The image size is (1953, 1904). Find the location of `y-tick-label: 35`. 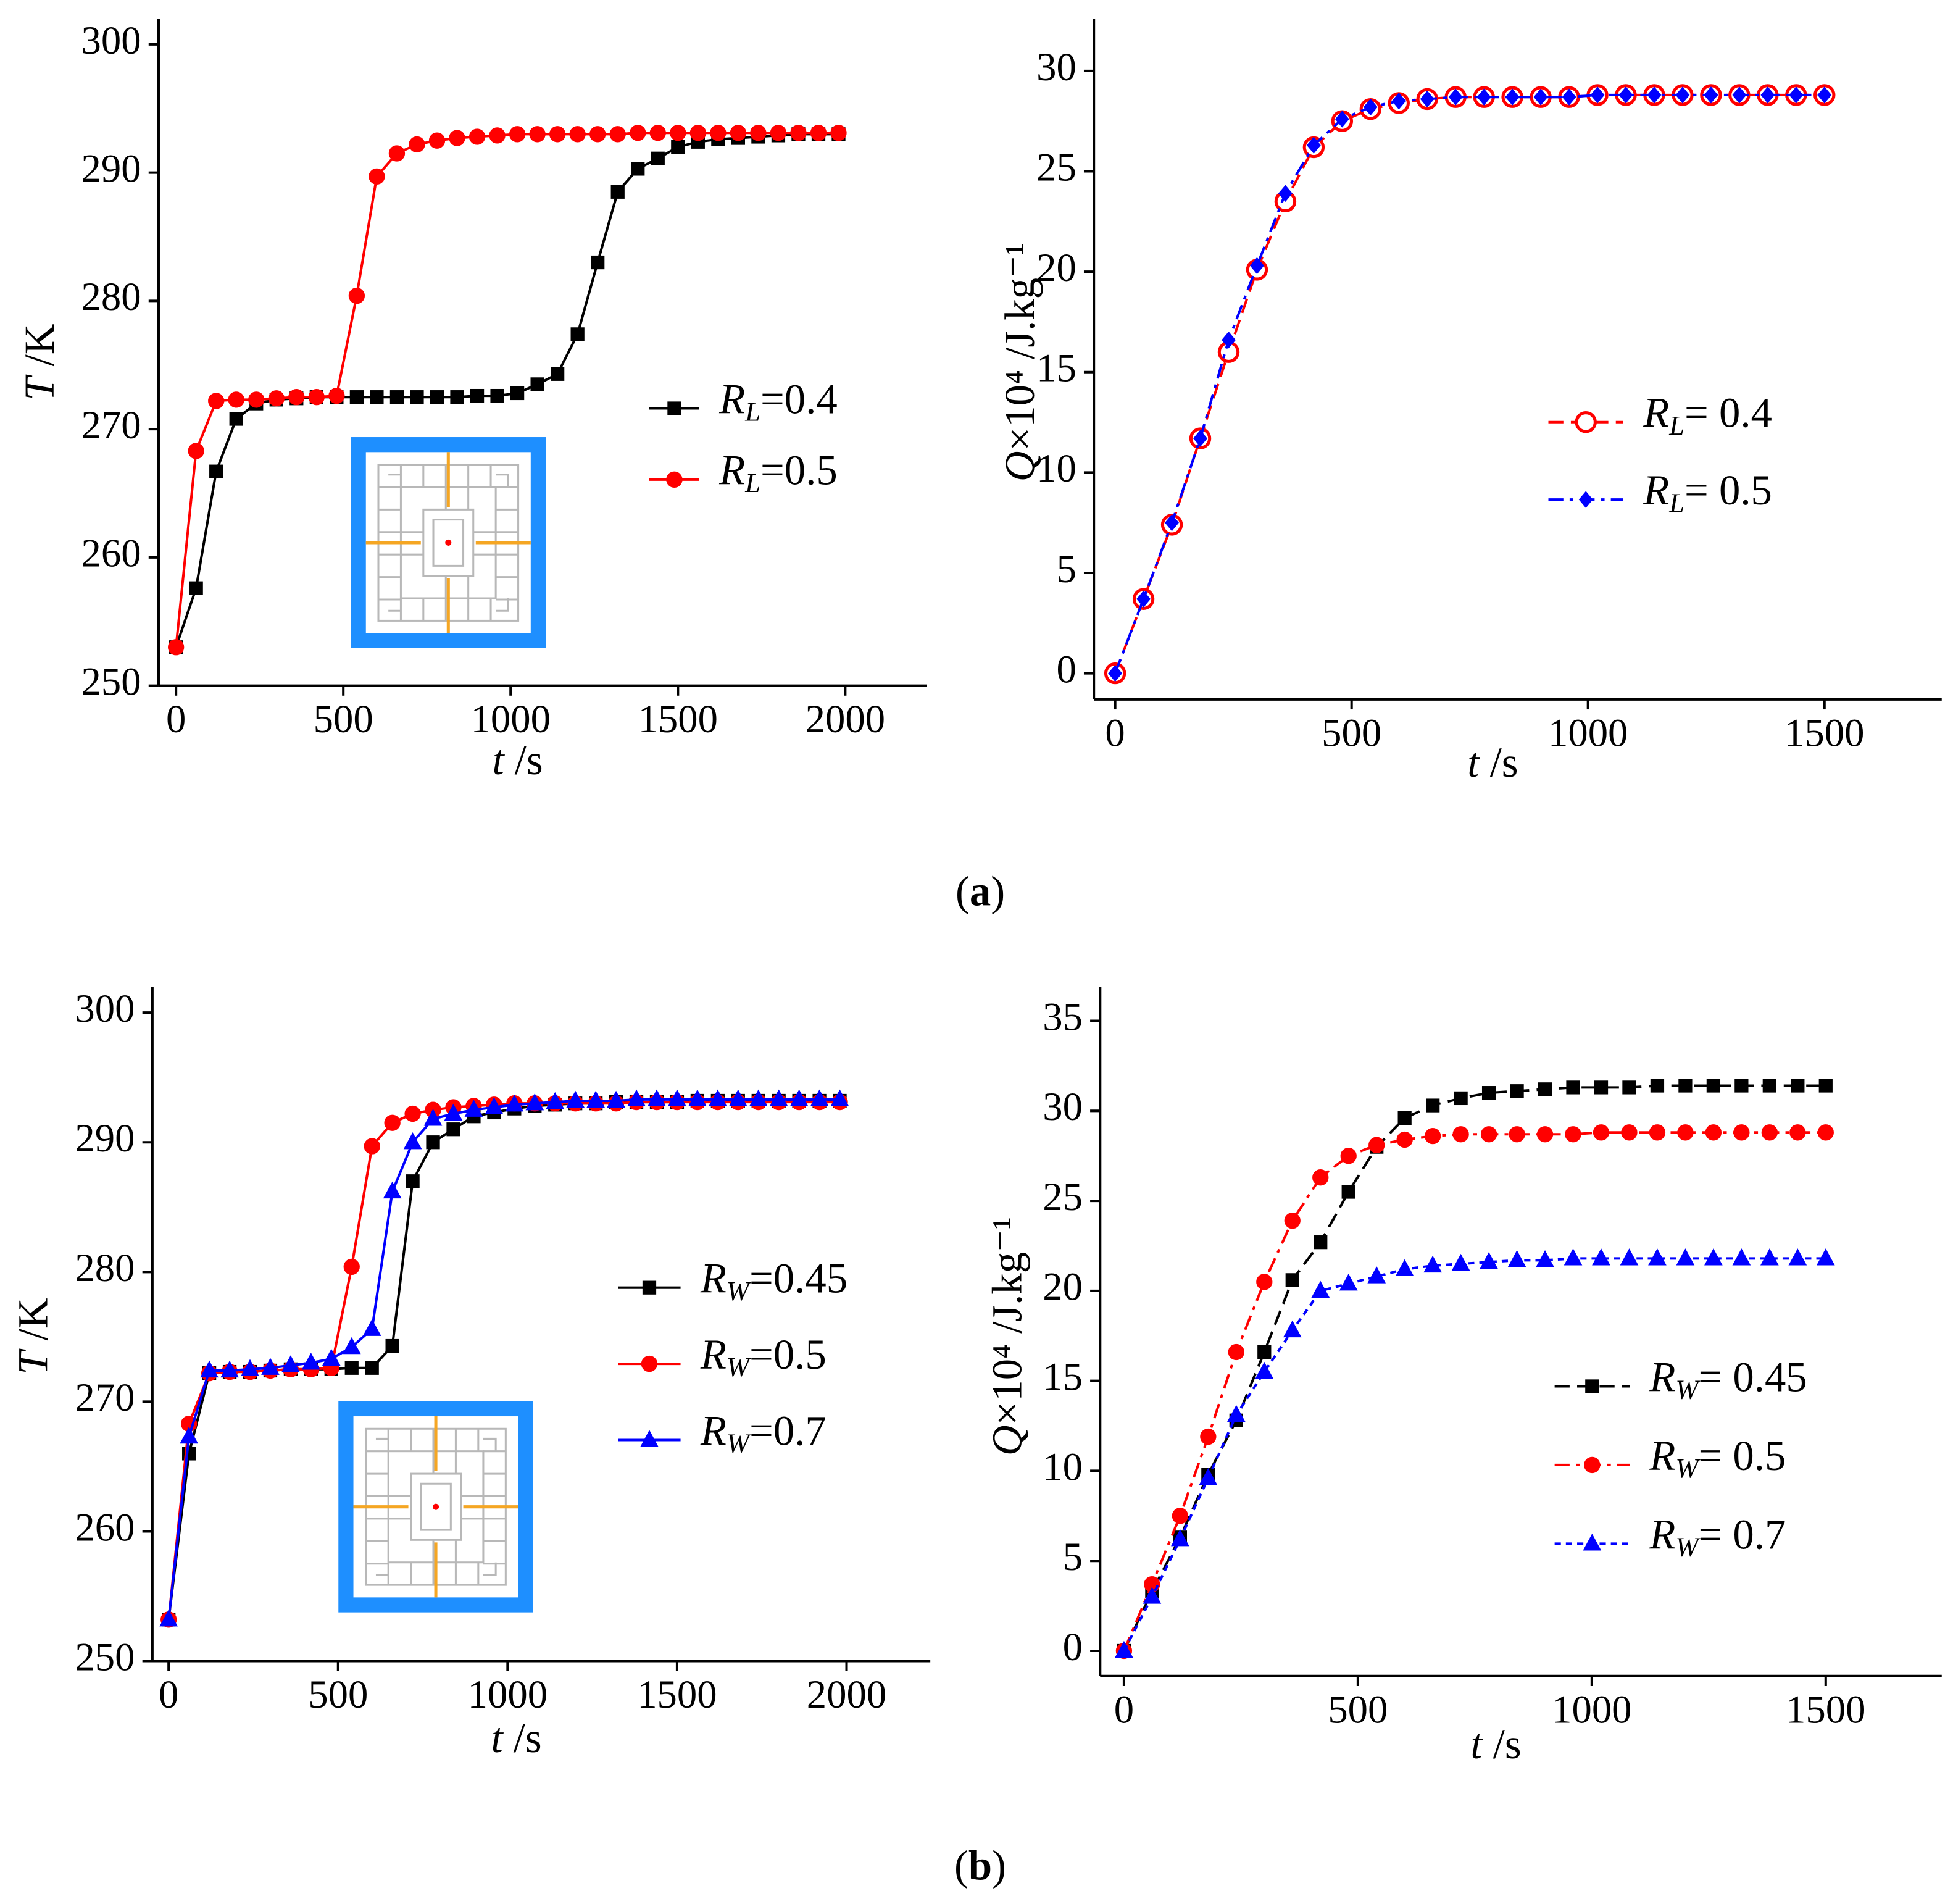

y-tick-label: 35 is located at coordinates (1063, 1017).